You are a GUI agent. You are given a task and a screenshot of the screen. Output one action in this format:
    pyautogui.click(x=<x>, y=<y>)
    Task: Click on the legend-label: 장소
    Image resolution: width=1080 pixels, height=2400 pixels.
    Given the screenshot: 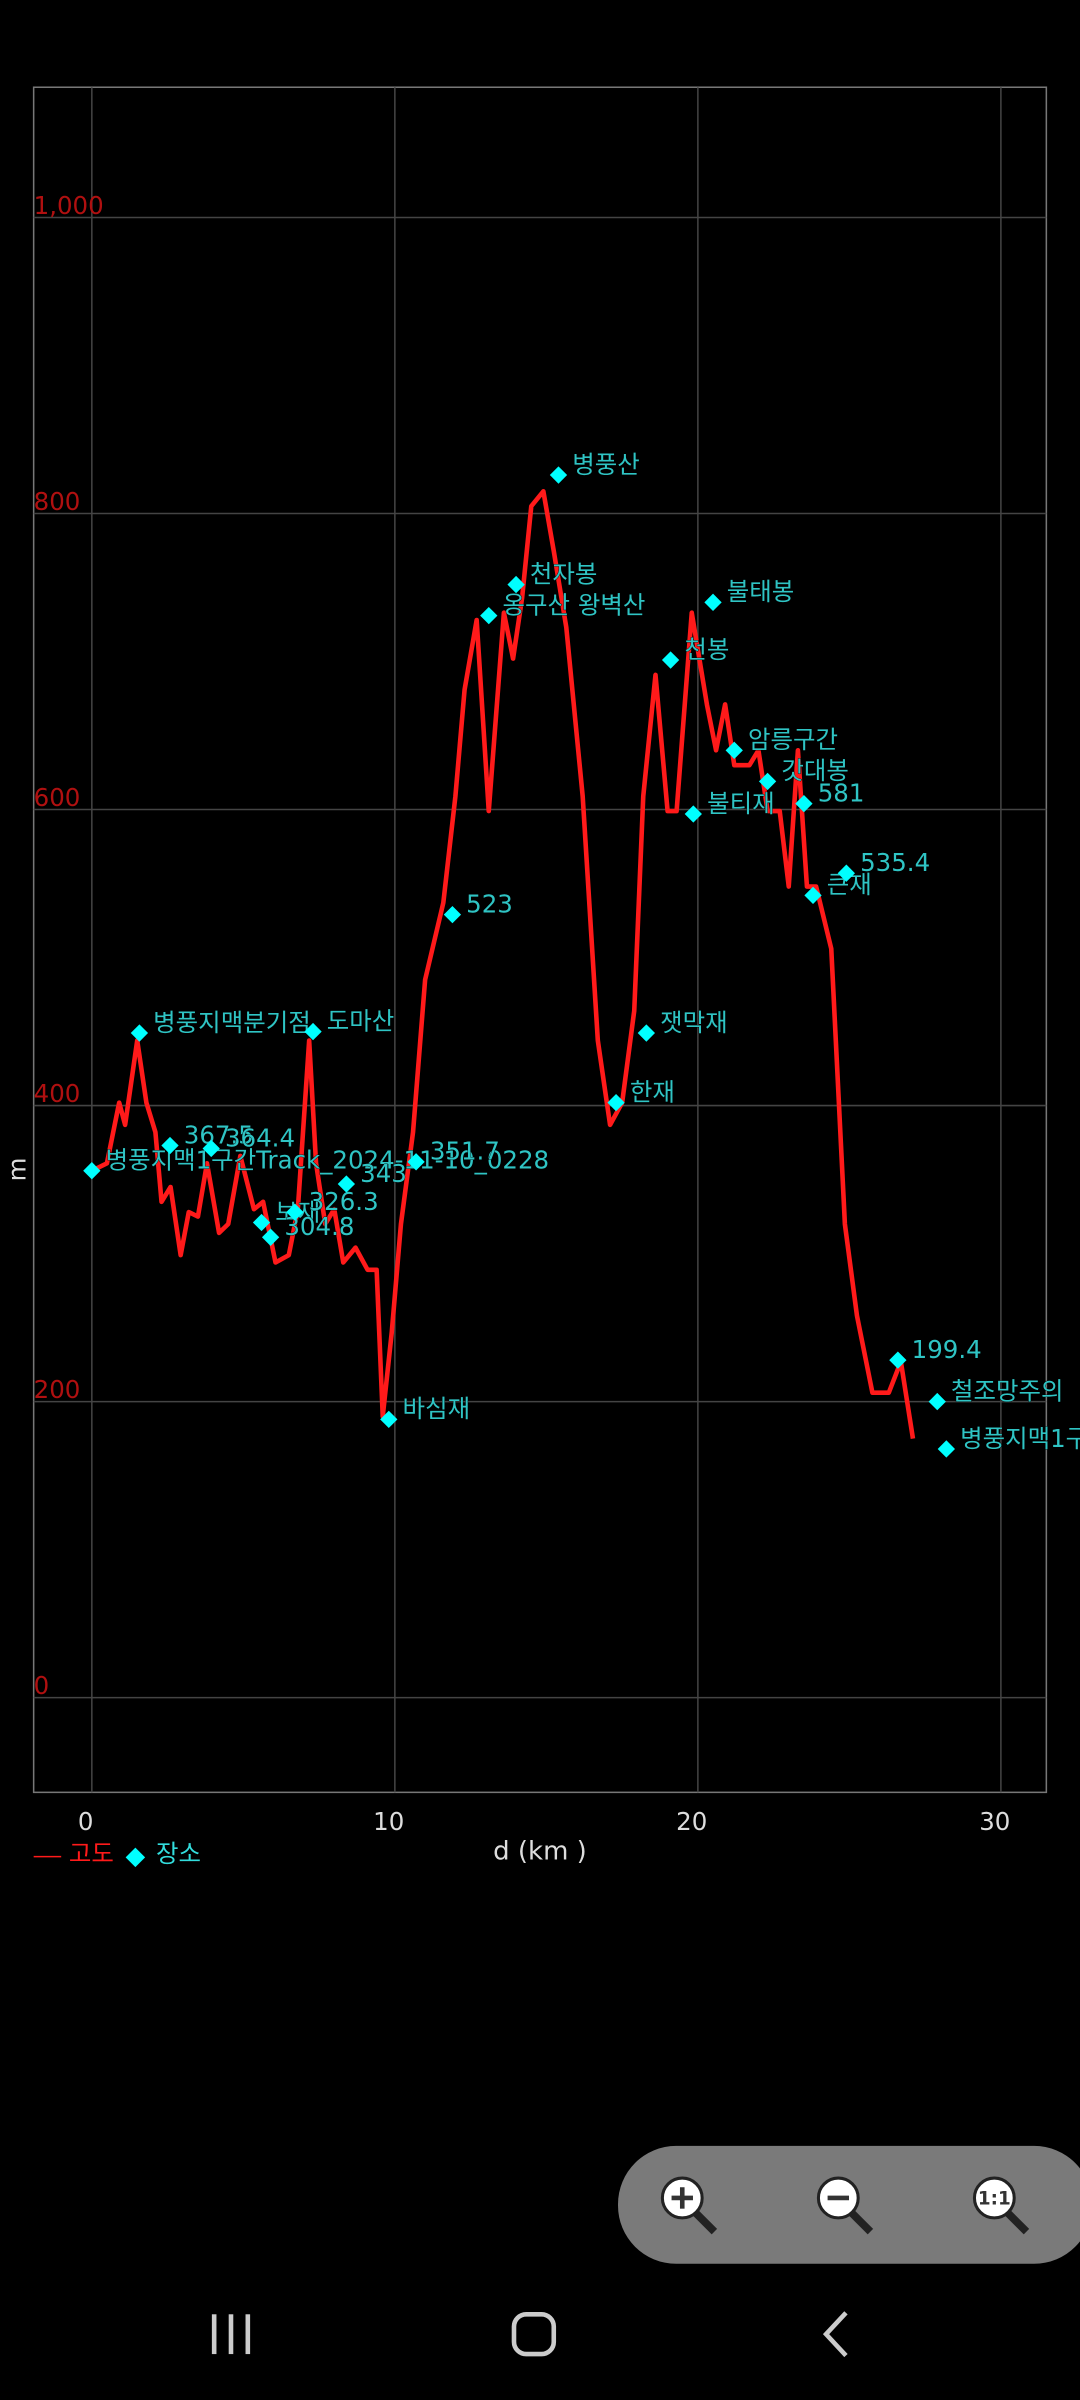 What is the action you would take?
    pyautogui.click(x=178, y=1853)
    